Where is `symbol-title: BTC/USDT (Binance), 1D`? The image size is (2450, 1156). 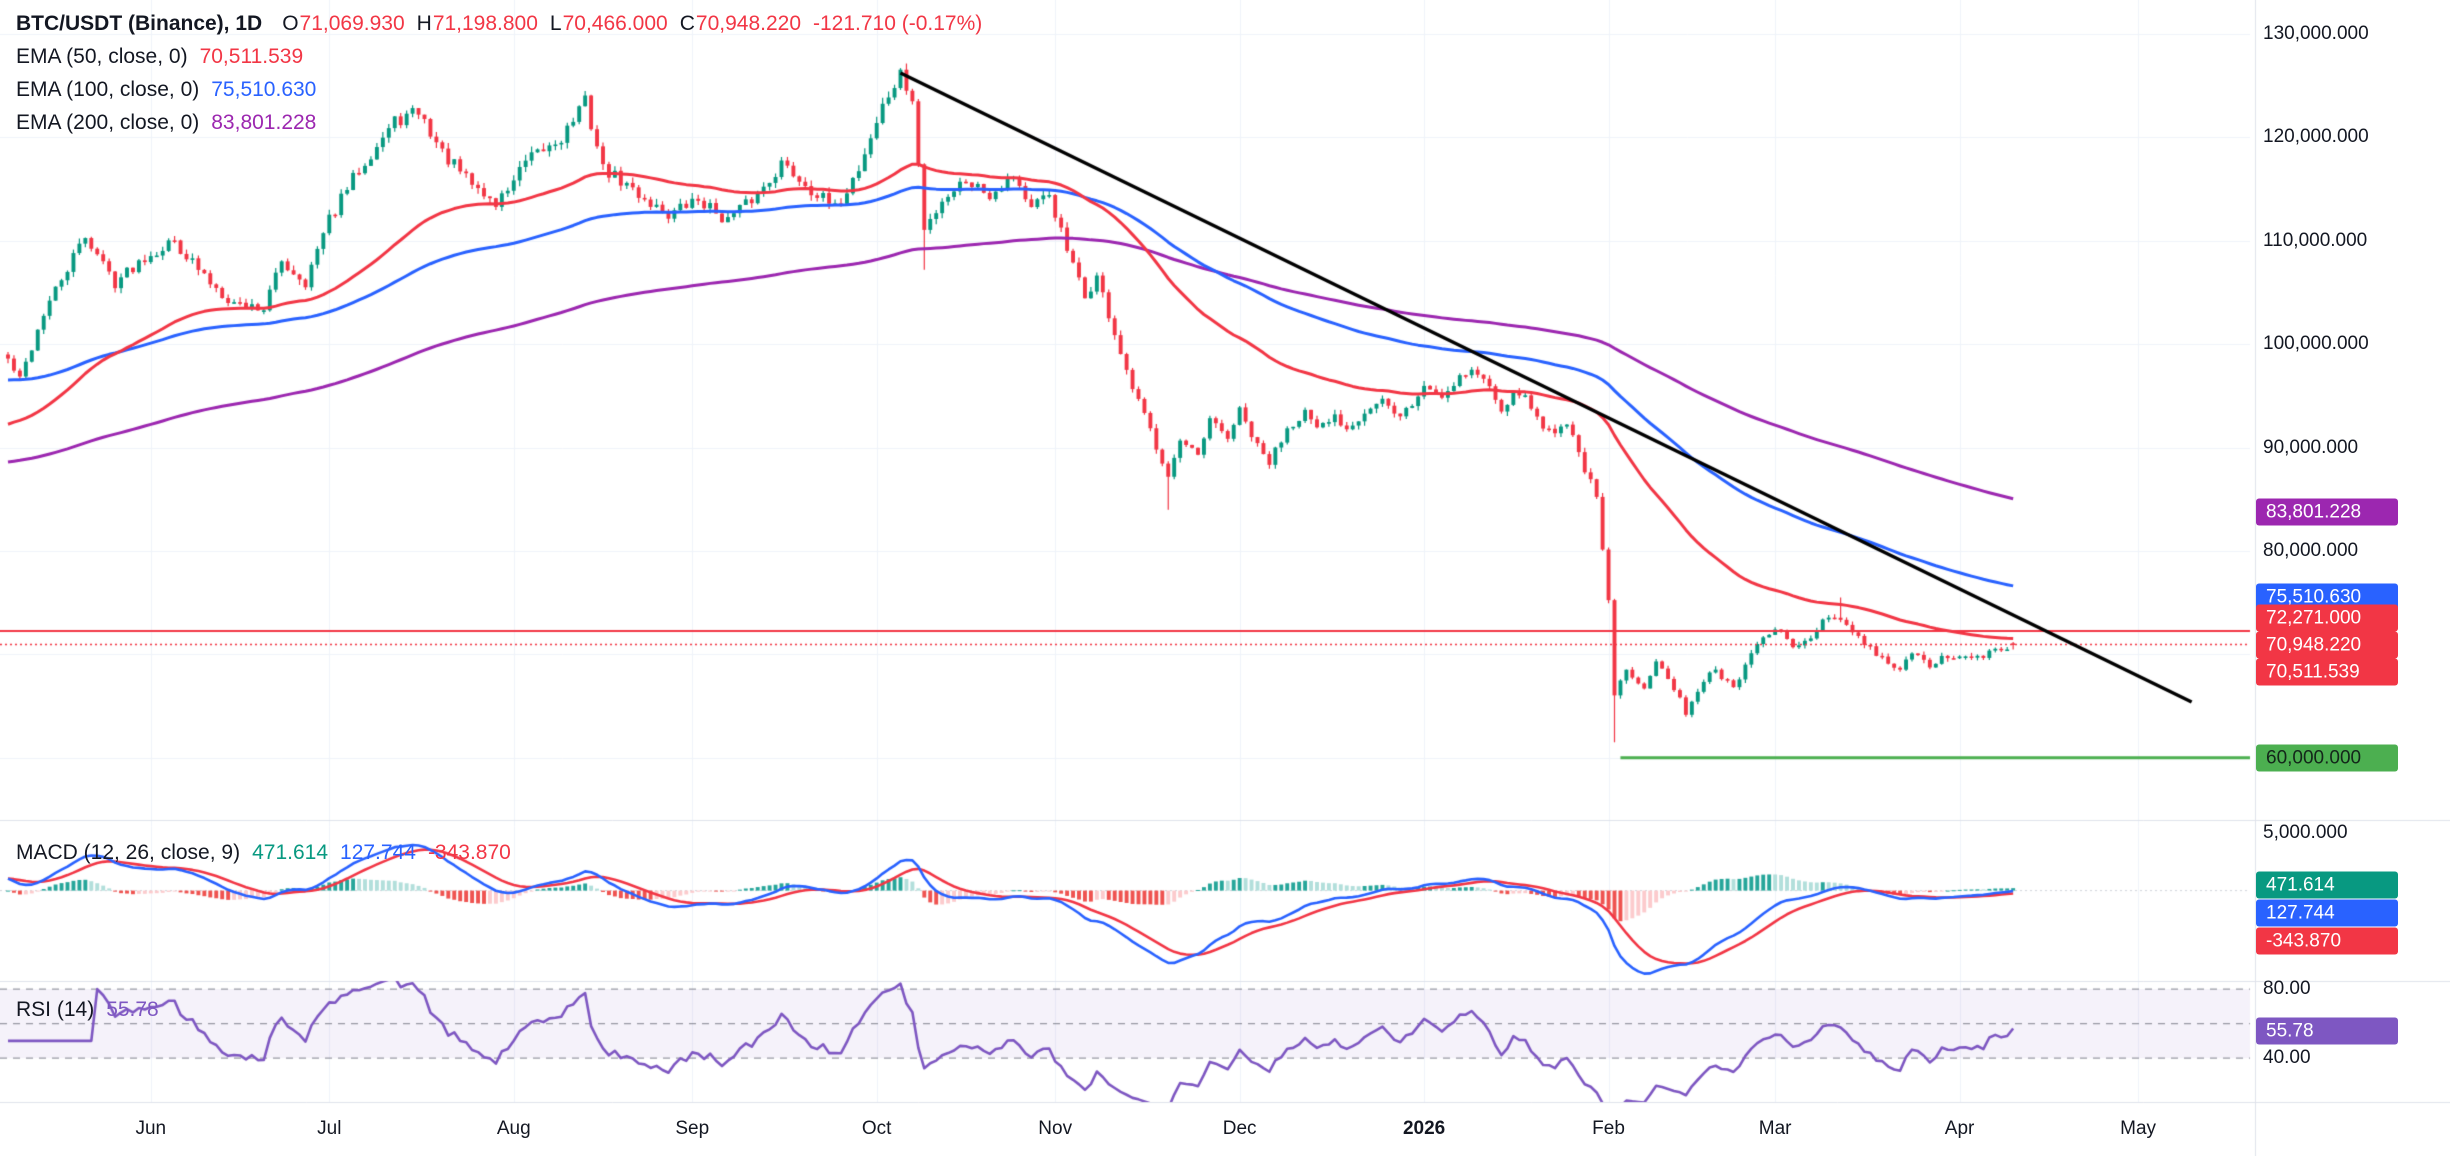 symbol-title: BTC/USDT (Binance), 1D is located at coordinates (139, 23).